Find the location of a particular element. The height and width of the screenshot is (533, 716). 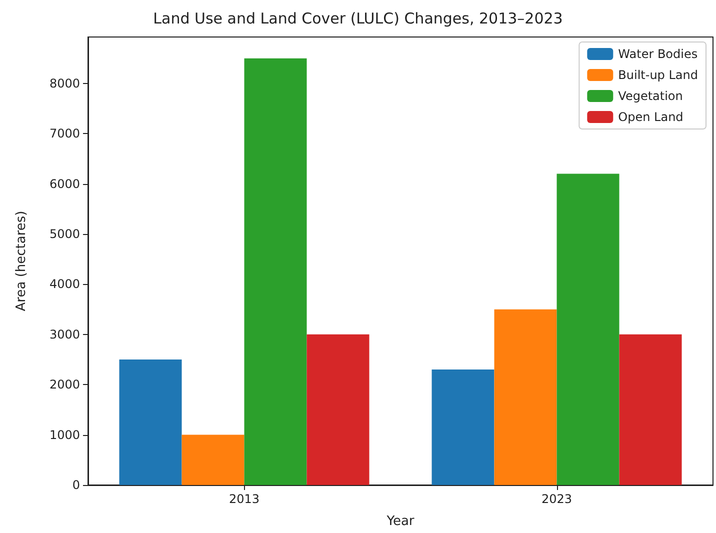

y-tick-label: 5000 is located at coordinates (64, 234).